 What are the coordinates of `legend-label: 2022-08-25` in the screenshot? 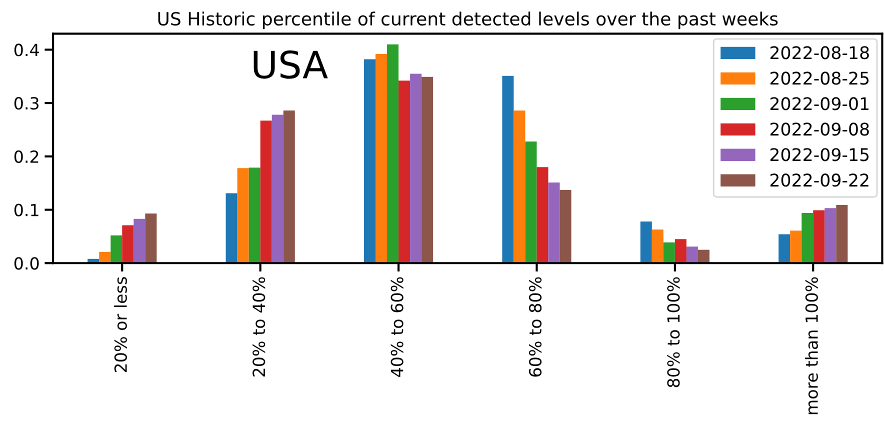 It's located at (819, 78).